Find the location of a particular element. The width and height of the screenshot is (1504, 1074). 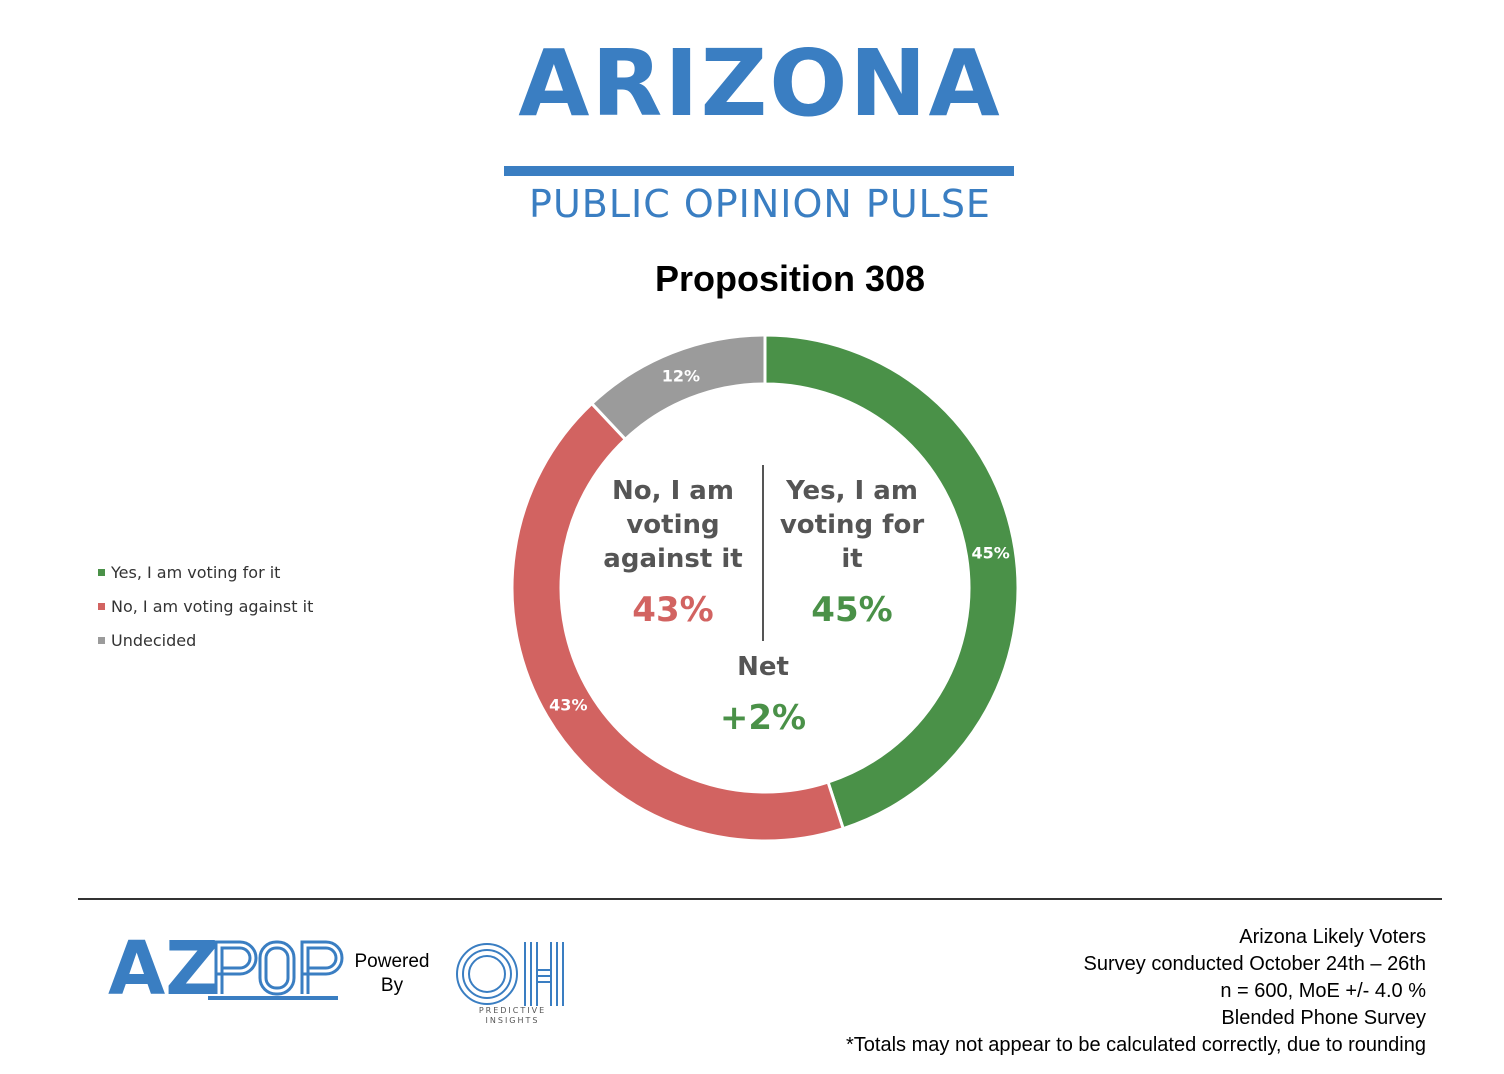

center-yes-label: Yes, I am voting for it is located at coordinates (852, 525).